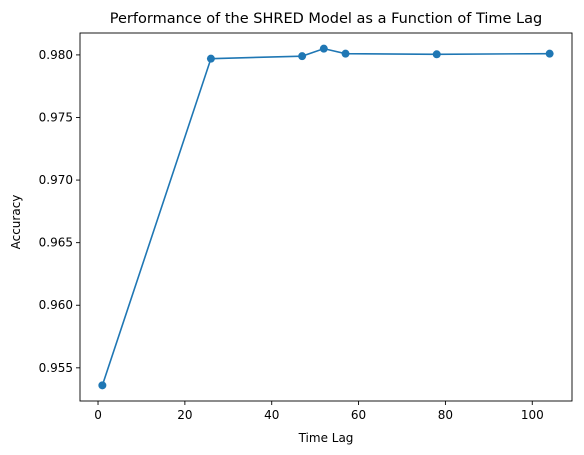 The width and height of the screenshot is (584, 455). What do you see at coordinates (319, 411) in the screenshot?
I see `x-axis-ticks: 0 20 40 60 80 100` at bounding box center [319, 411].